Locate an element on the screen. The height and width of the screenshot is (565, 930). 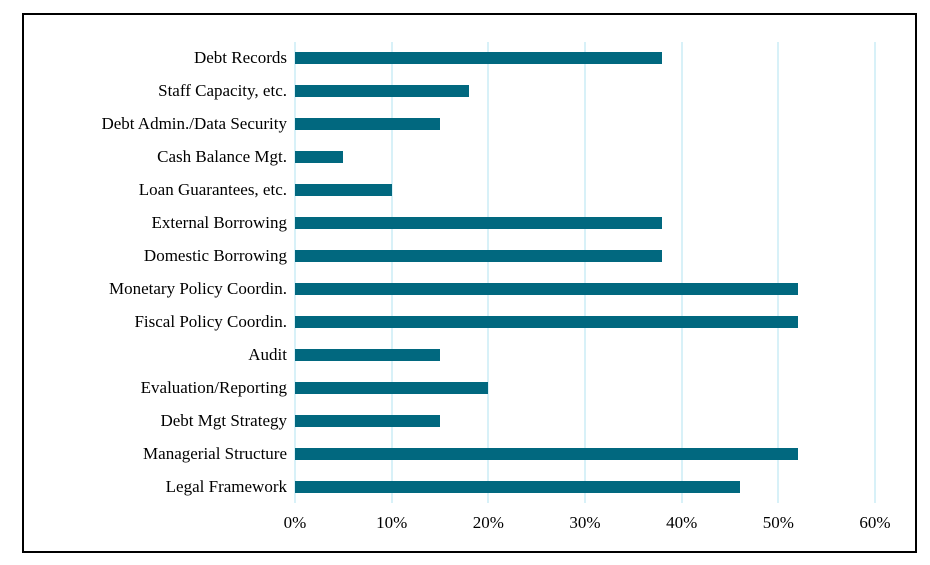
category-label: Legal Framework is located at coordinates (226, 486).